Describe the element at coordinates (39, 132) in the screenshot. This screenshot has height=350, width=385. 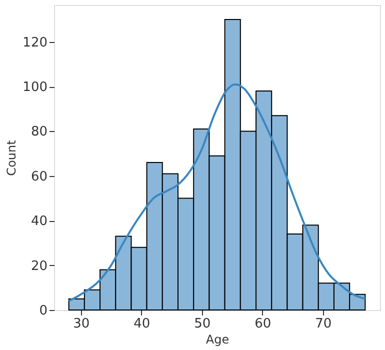
I see `y-tick-label: 80` at that location.